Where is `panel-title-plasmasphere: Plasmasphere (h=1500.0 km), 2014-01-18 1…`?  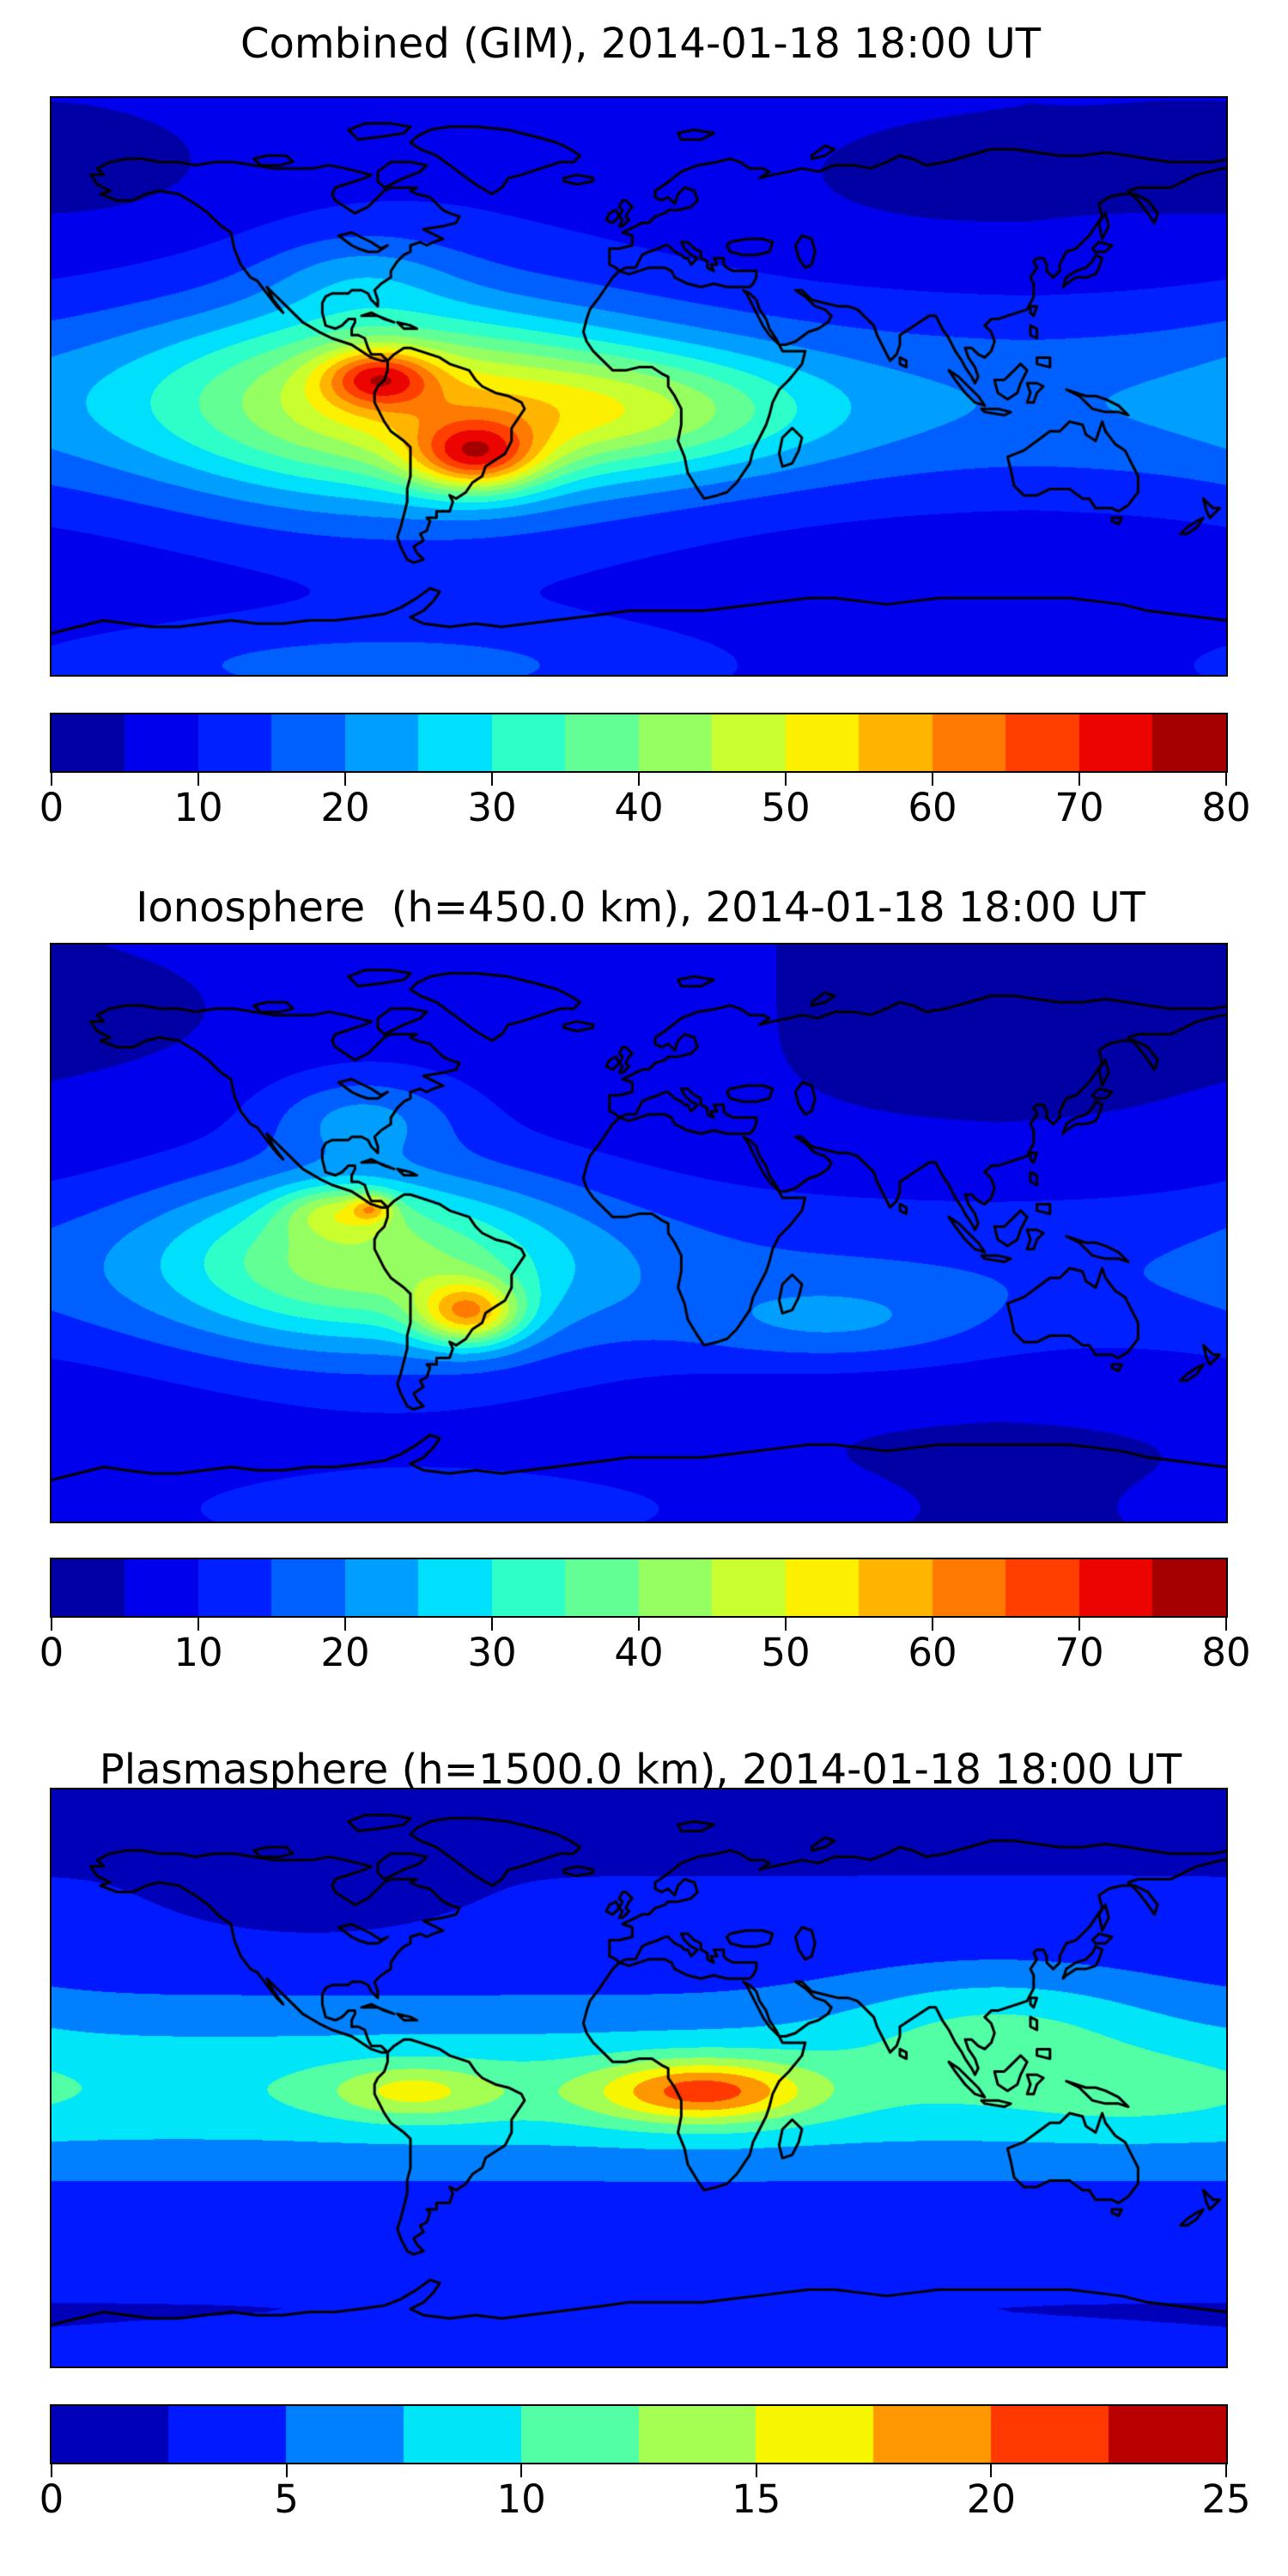 panel-title-plasmasphere: Plasmasphere (h=1500.0 km), 2014-01-18 1… is located at coordinates (640, 1770).